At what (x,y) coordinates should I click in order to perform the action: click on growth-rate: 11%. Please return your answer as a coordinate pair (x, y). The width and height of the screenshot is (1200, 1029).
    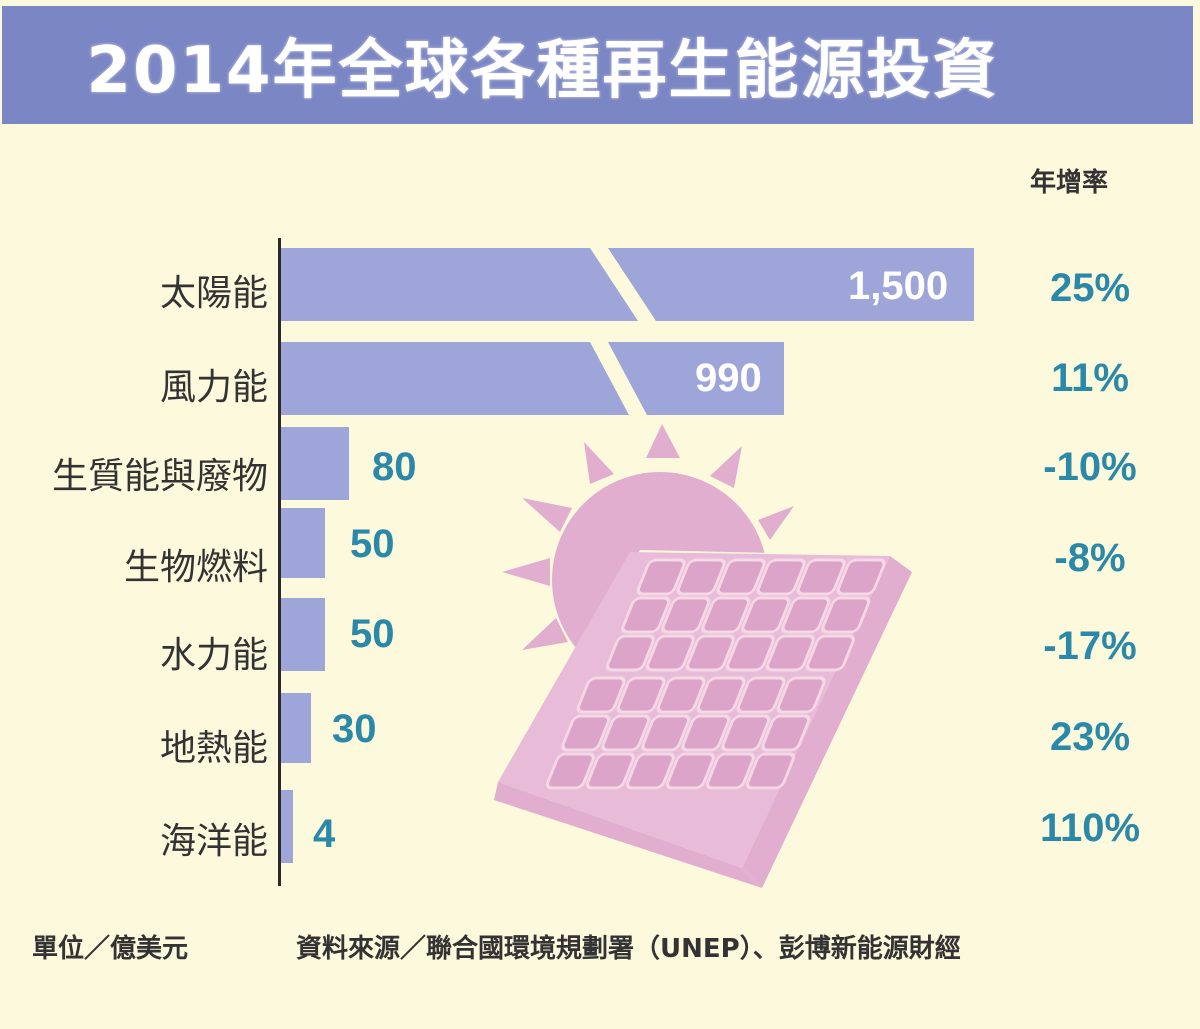
    Looking at the image, I should click on (1090, 378).